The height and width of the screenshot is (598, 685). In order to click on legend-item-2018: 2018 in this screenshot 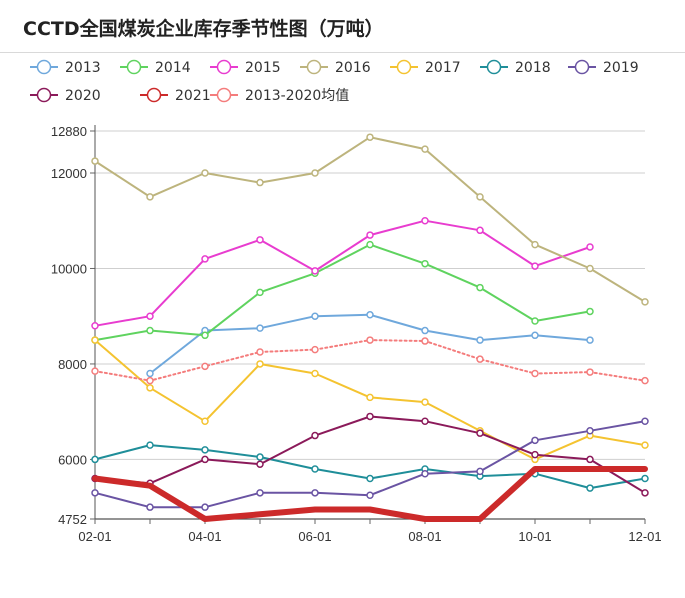, I will do `click(515, 67)`.